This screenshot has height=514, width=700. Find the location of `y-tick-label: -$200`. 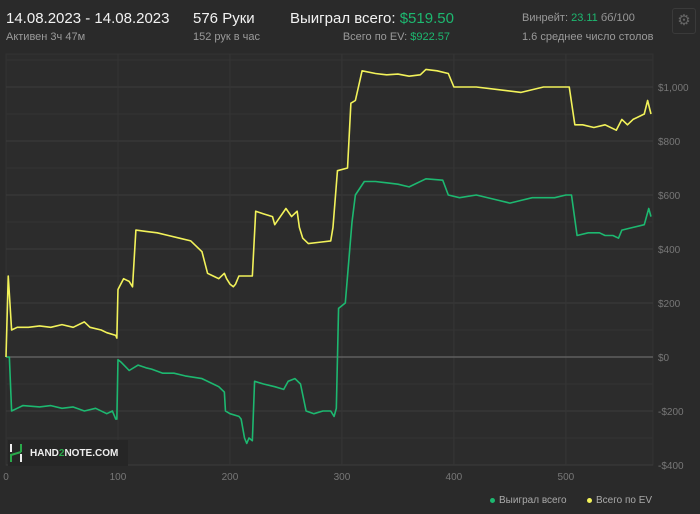

y-tick-label: -$200 is located at coordinates (671, 412).